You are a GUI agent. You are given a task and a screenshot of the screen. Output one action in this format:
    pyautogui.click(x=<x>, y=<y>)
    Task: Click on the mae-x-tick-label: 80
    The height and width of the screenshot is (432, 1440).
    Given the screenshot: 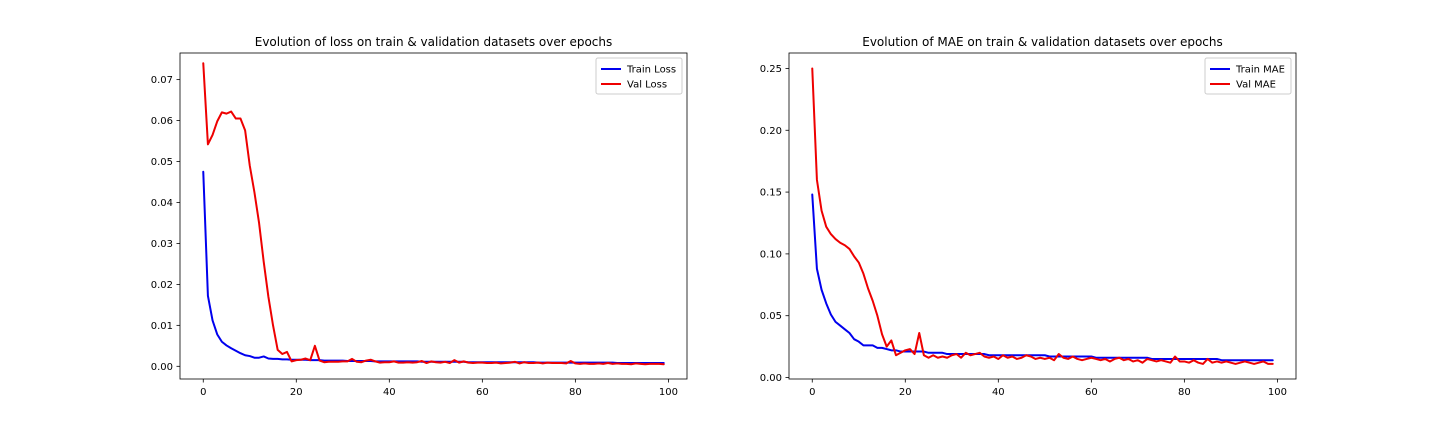 What is the action you would take?
    pyautogui.click(x=1184, y=392)
    